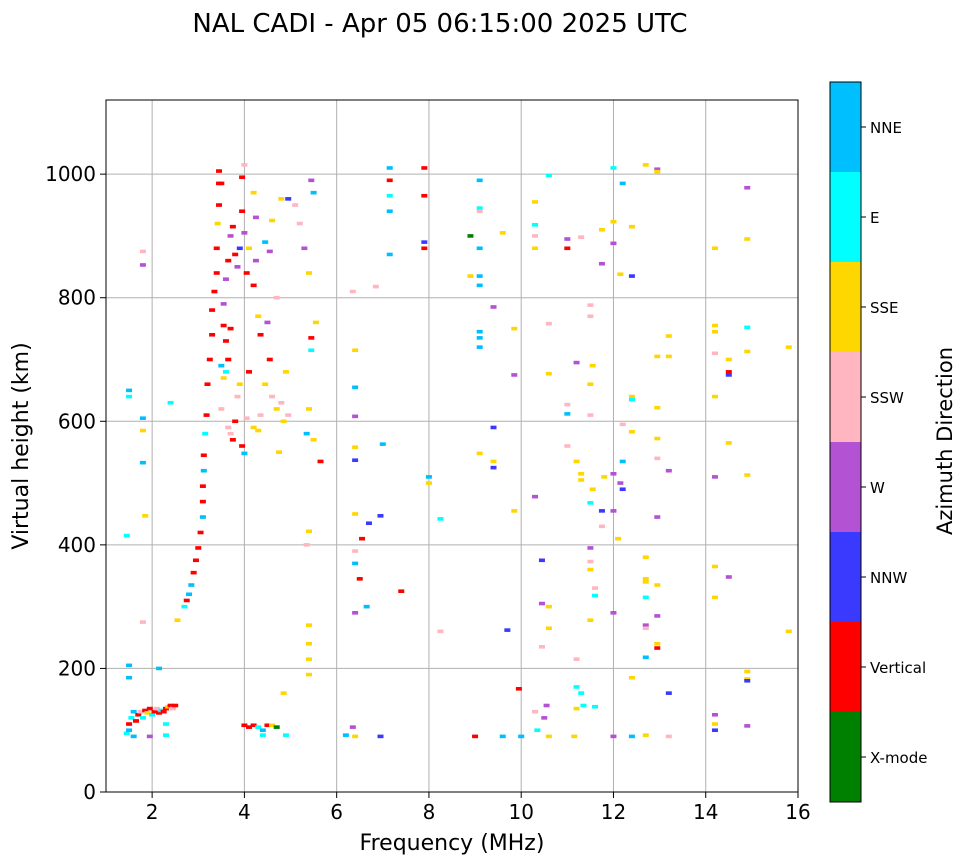  Describe the element at coordinates (452, 843) in the screenshot. I see `x-axis-label: Frequency (MHz)` at that location.